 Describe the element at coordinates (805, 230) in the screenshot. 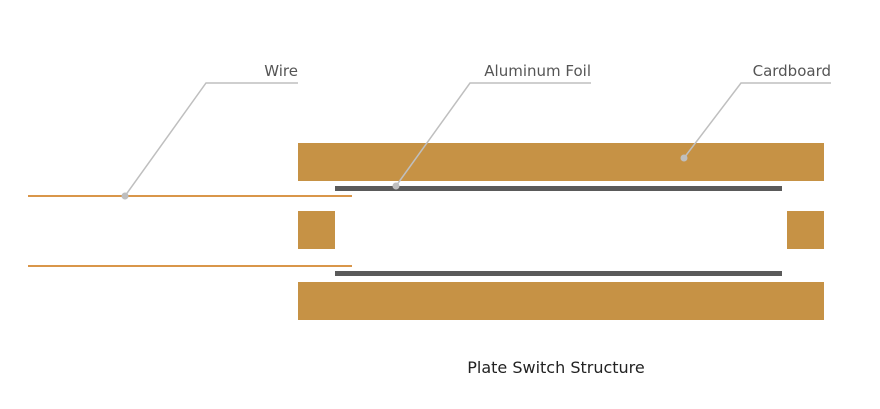

I see `cardboard-spacer-right` at that location.